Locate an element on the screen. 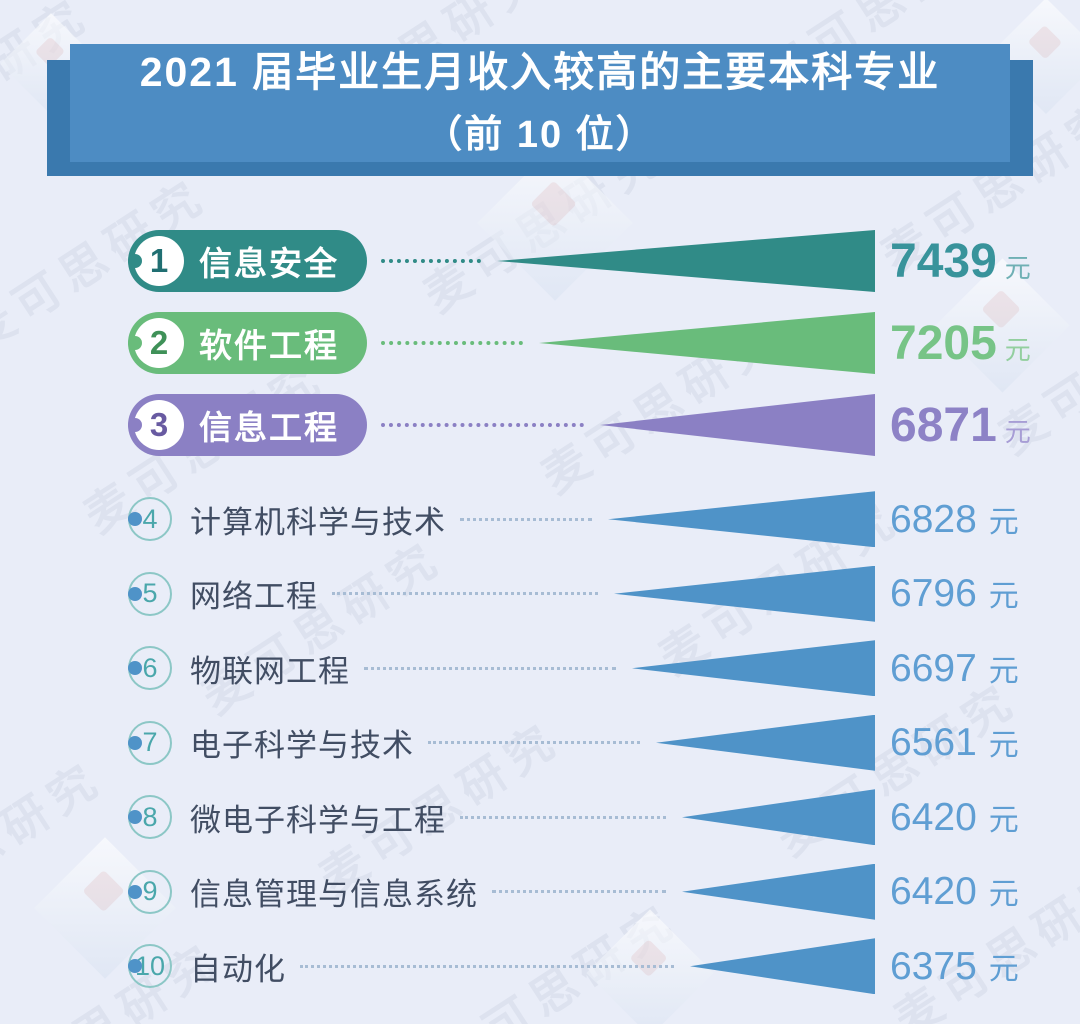 The height and width of the screenshot is (1024, 1080). chart-row: 6 物联网工程 6697 元 is located at coordinates (540, 668).